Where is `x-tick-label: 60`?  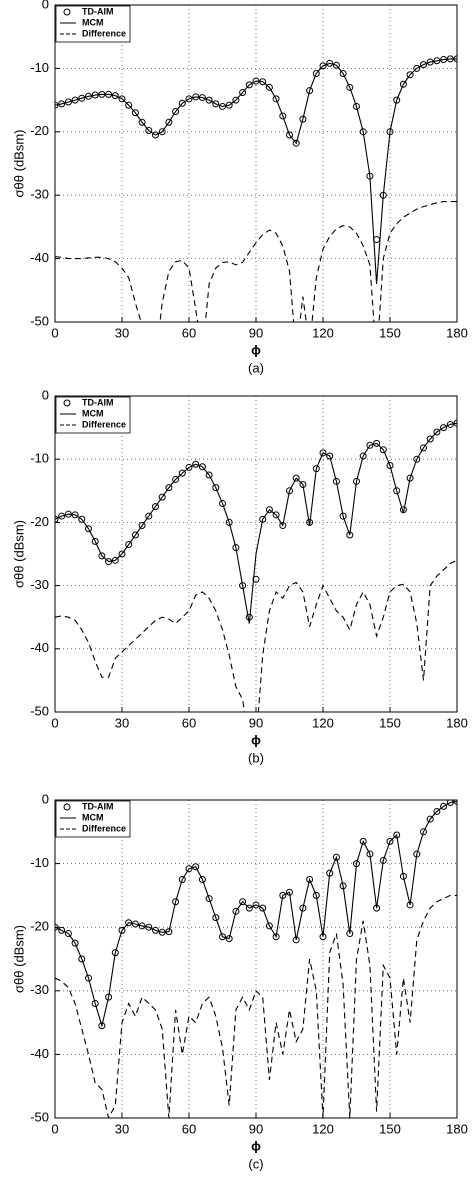 x-tick-label: 60 is located at coordinates (189, 332).